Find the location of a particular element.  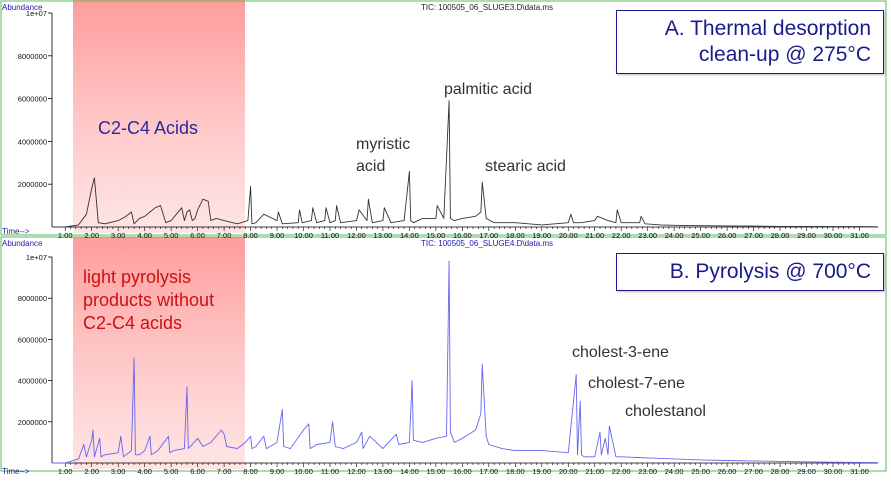

top-chart-title: TIC: 100505_06_SLUGE3.D\data.ms is located at coordinates (487, 7).